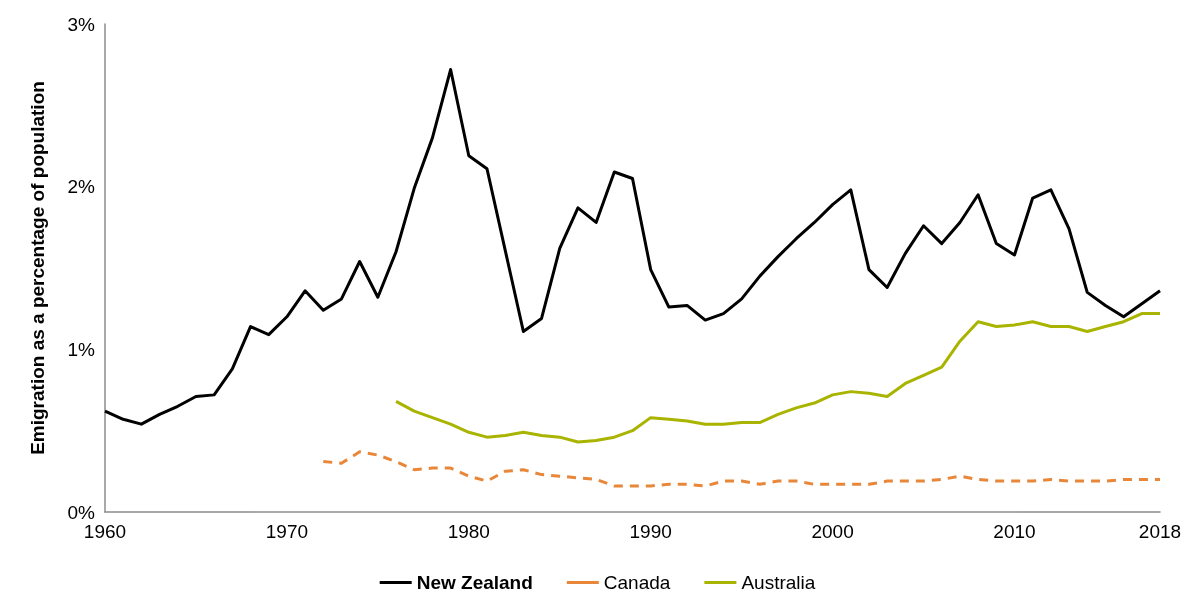 Image resolution: width=1195 pixels, height=599 pixels. Describe the element at coordinates (778, 582) in the screenshot. I see `legend-label: Australia` at that location.